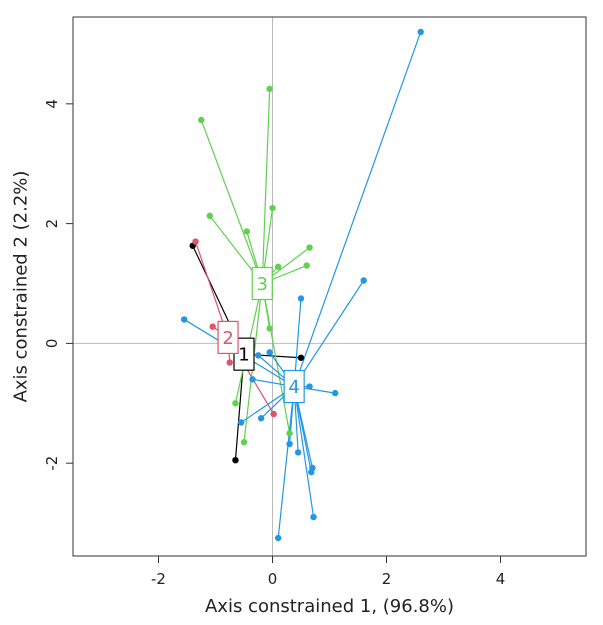  I want to click on y-tick-label: -2, so click(52, 463).